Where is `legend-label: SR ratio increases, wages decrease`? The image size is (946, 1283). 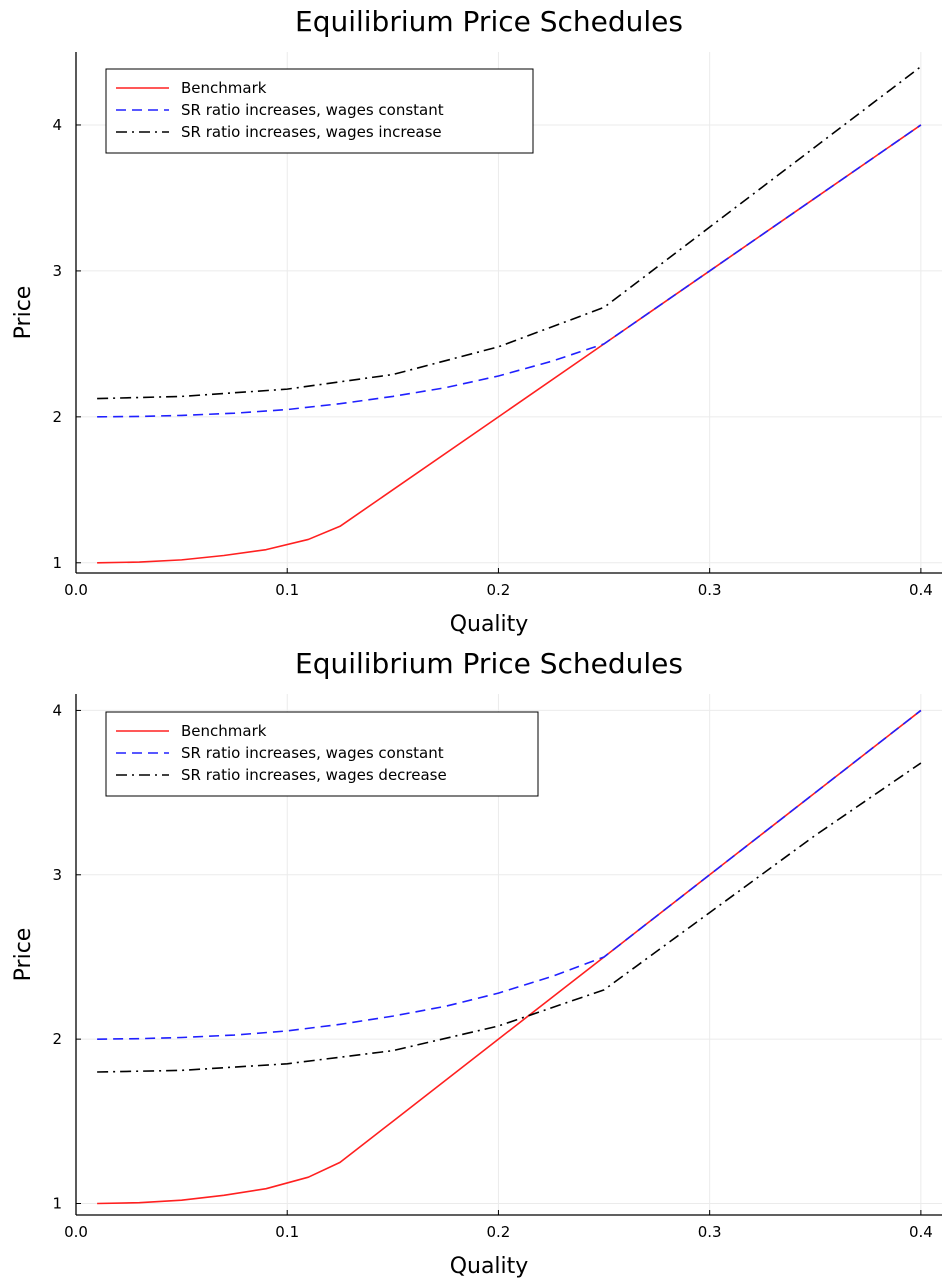
legend-label: SR ratio increases, wages decrease is located at coordinates (314, 775).